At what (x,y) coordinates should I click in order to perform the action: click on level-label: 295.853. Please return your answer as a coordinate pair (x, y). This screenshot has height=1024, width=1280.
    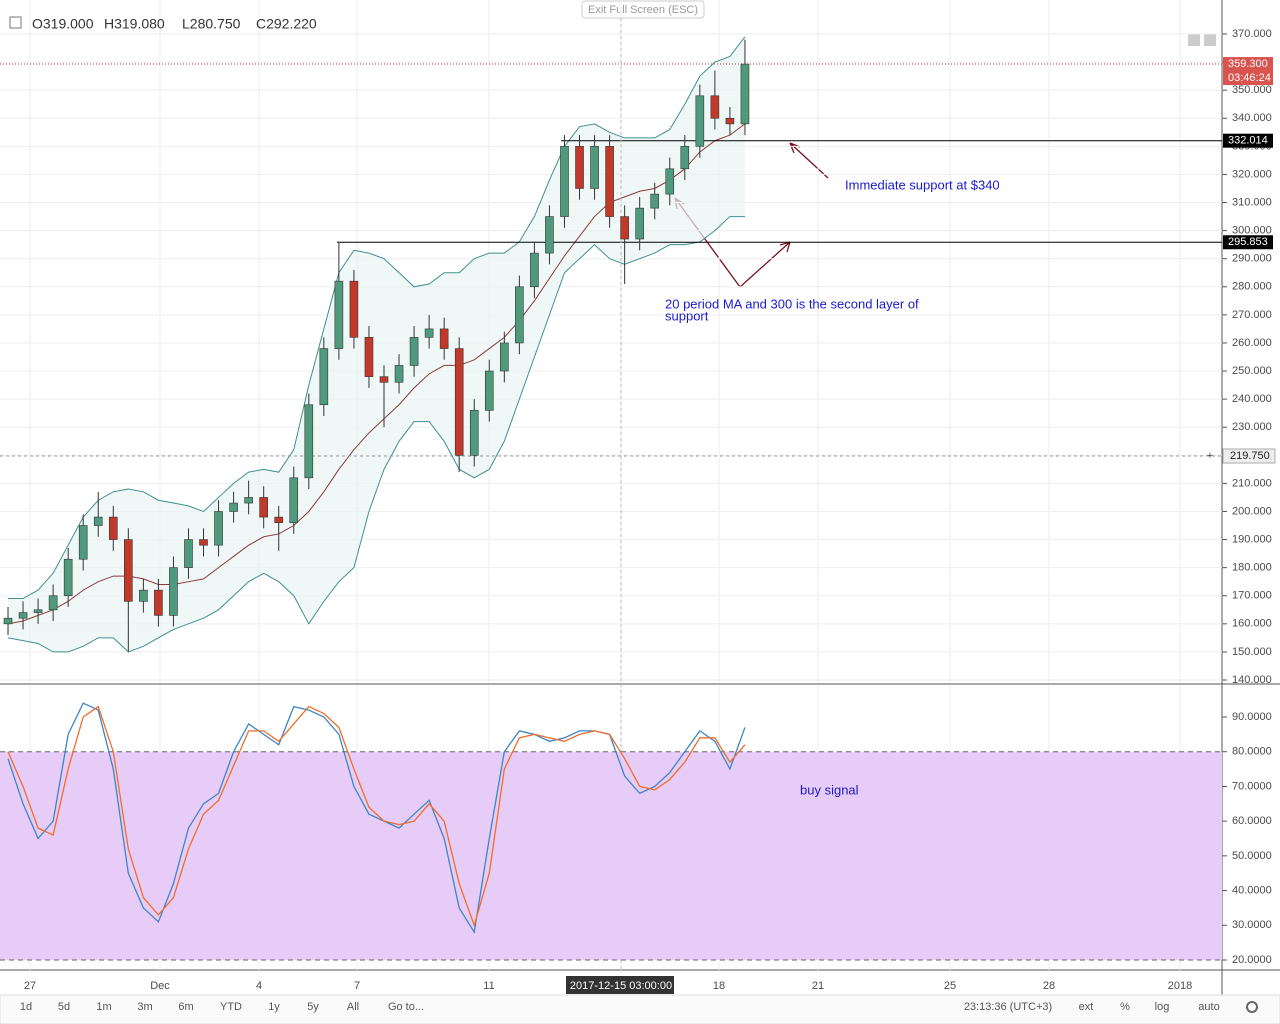
    Looking at the image, I should click on (1248, 242).